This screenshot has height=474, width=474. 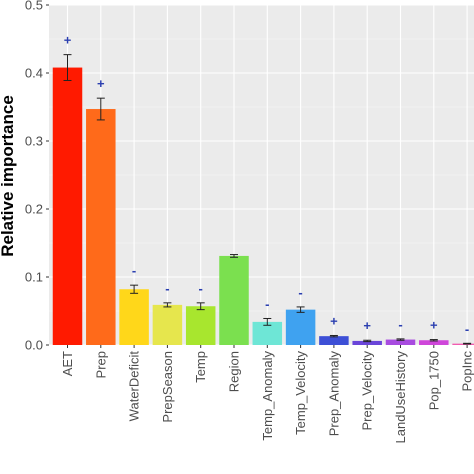 What do you see at coordinates (300, 393) in the screenshot?
I see `x-tick-label: Temp_Velocity` at bounding box center [300, 393].